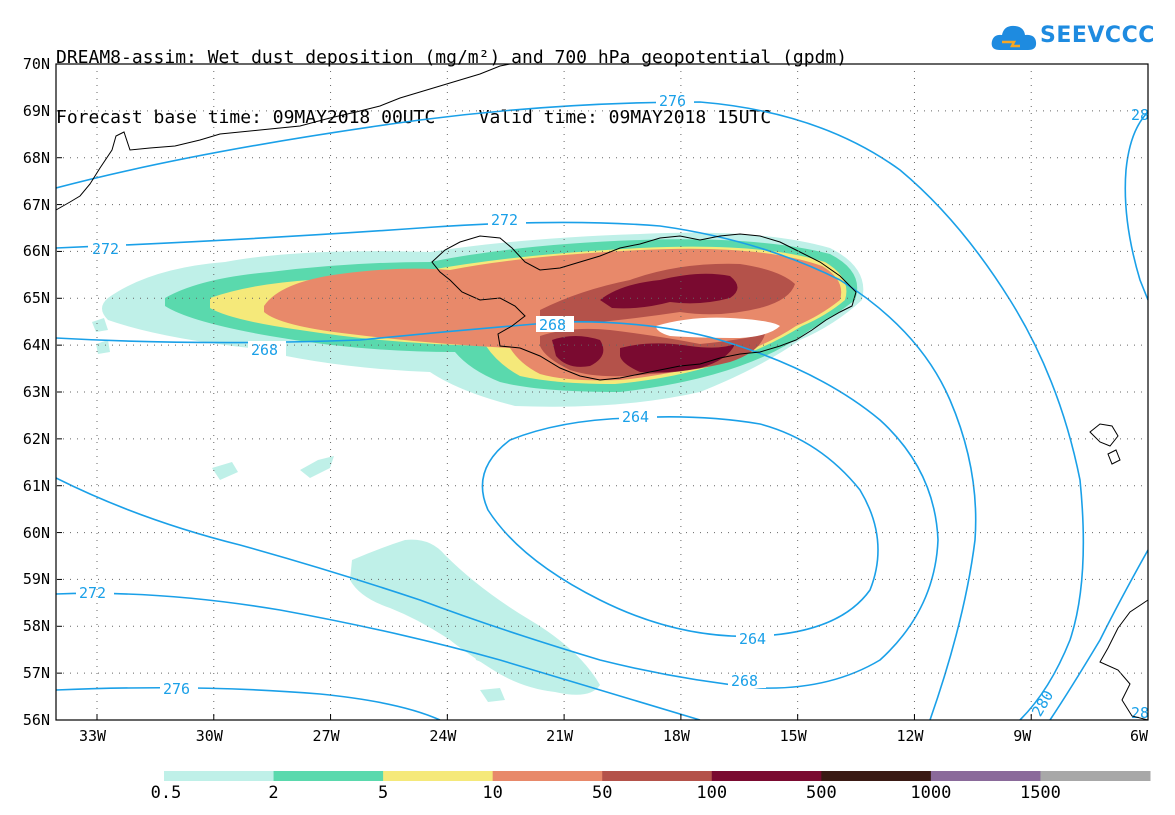  I want to click on lon-label: 15W, so click(793, 736).